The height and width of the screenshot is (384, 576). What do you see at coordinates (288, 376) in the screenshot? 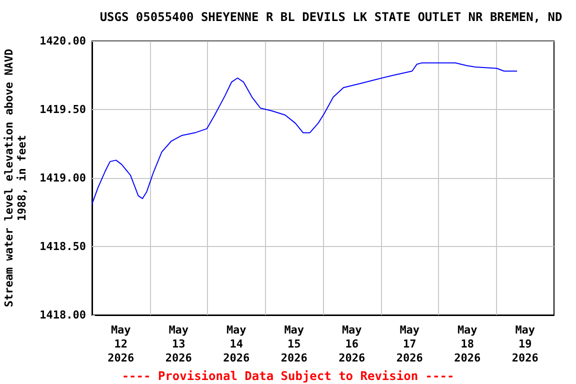
I see `text: ---- Provisional Data Subject to Revision ----` at bounding box center [288, 376].